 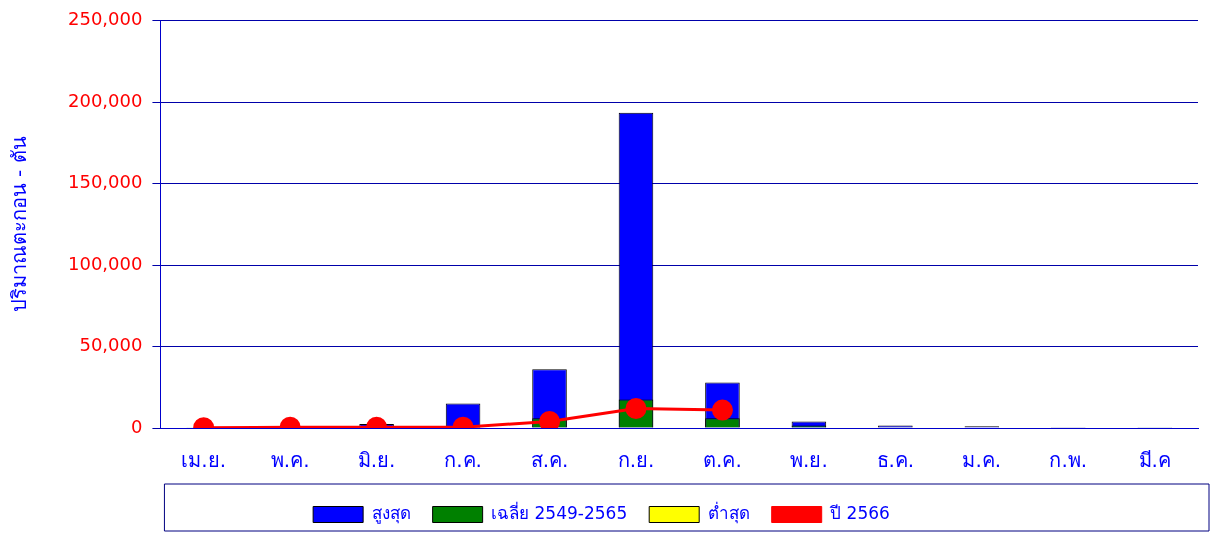 I want to click on x-tick-label: ส.ค., so click(x=549, y=460).